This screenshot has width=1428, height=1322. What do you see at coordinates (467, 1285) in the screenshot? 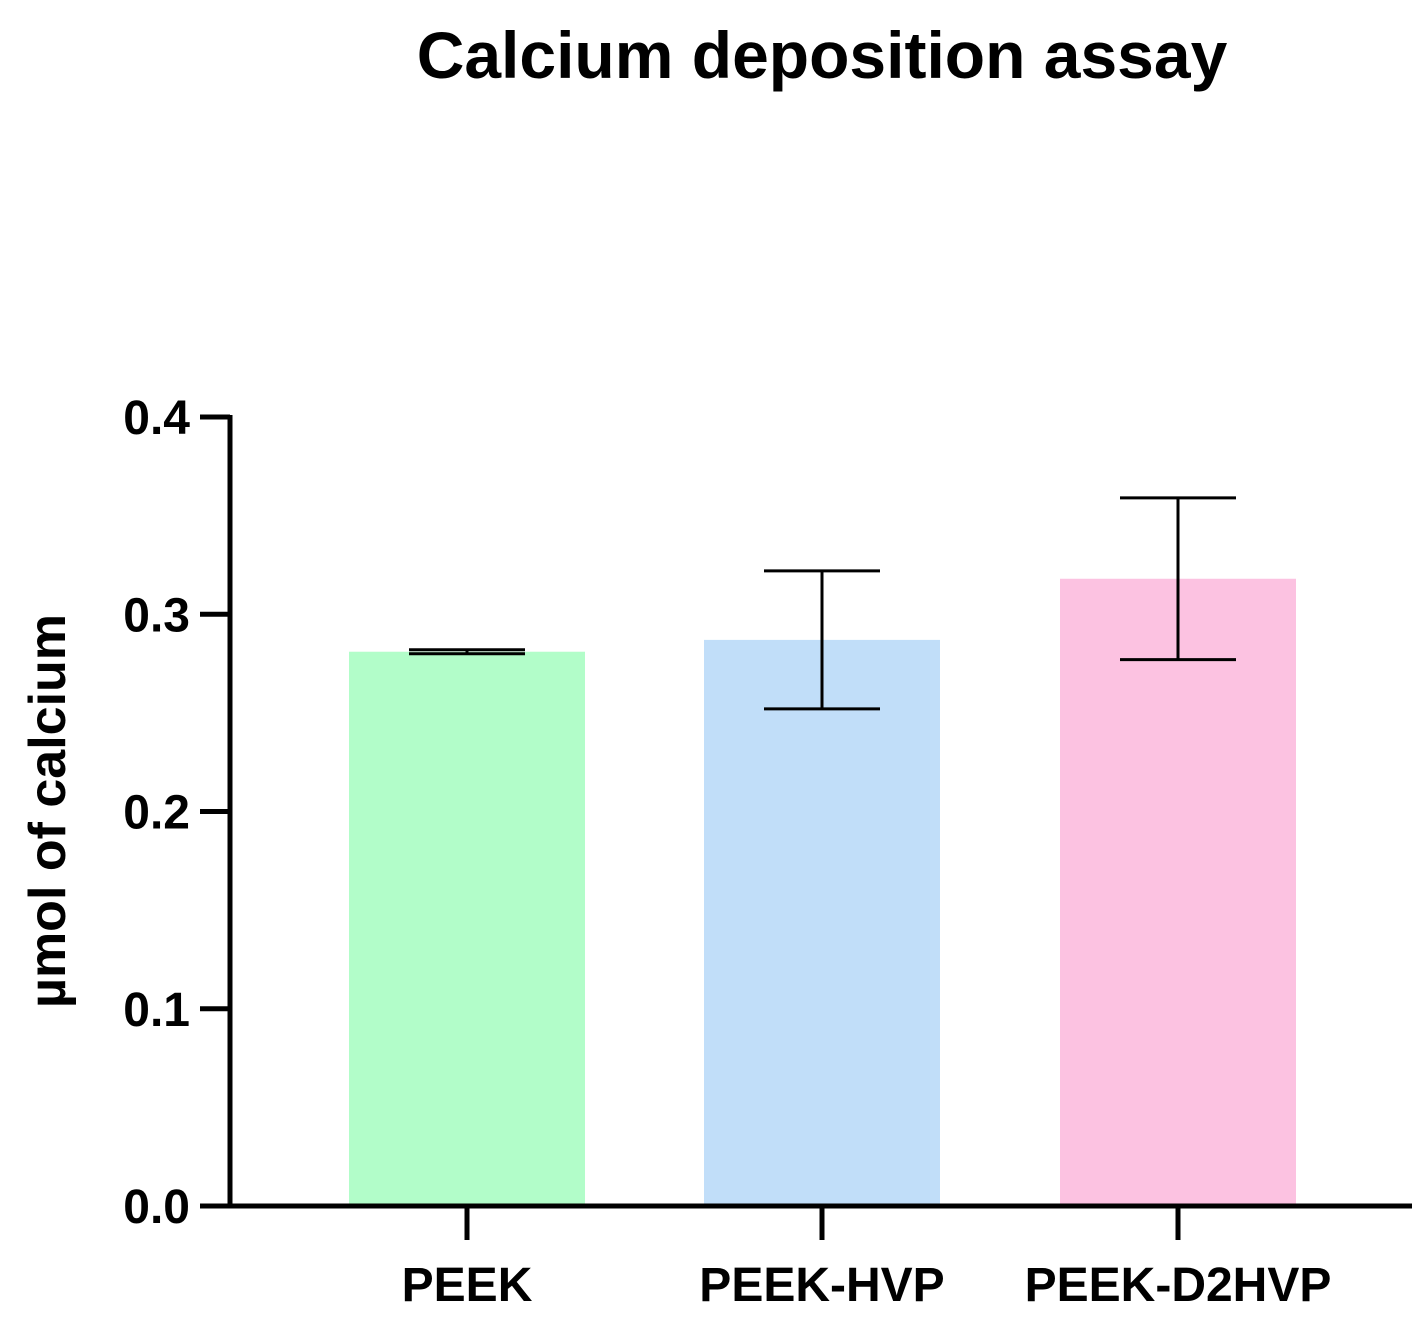
I see `x-category-label: PEEK` at bounding box center [467, 1285].